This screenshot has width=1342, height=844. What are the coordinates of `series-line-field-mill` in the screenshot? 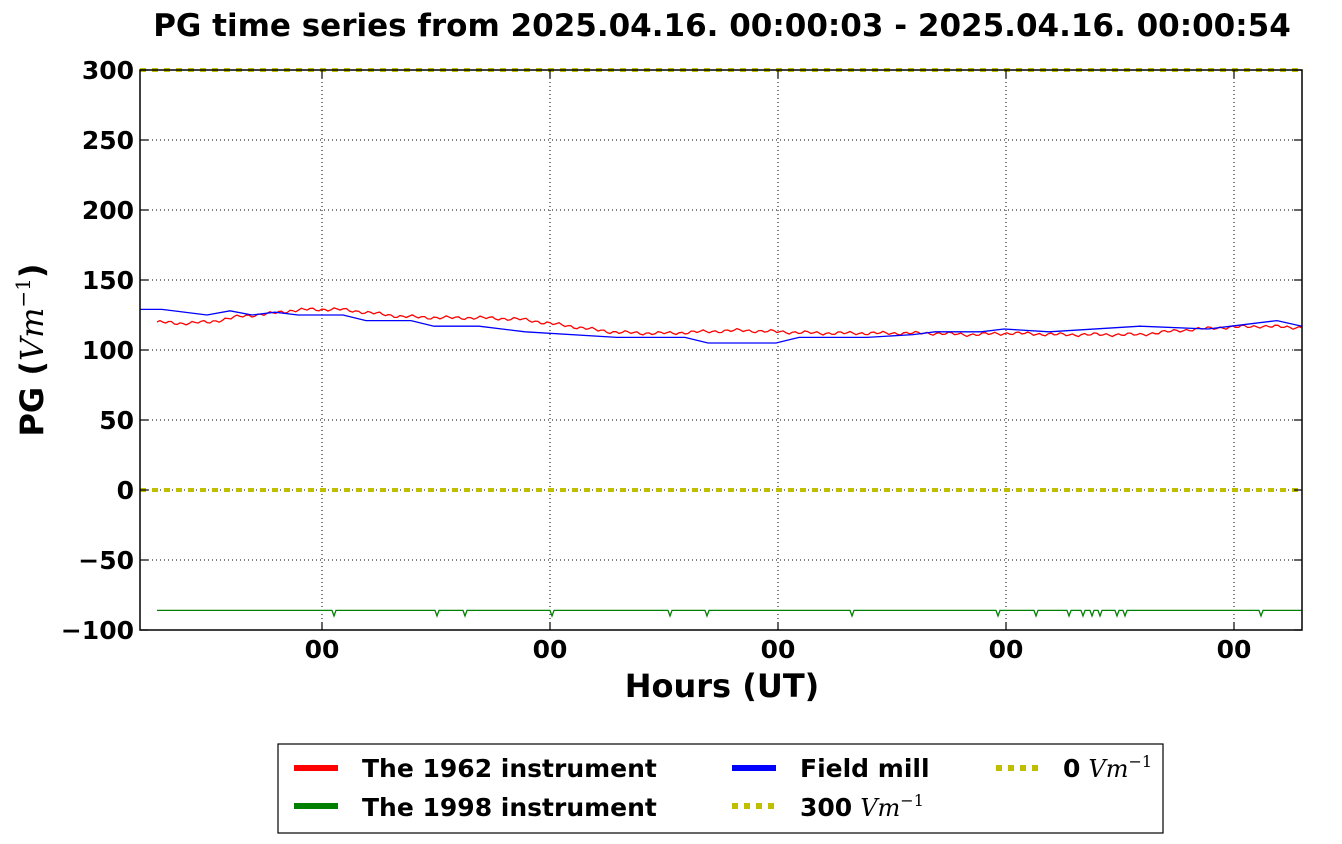 It's located at (721, 326).